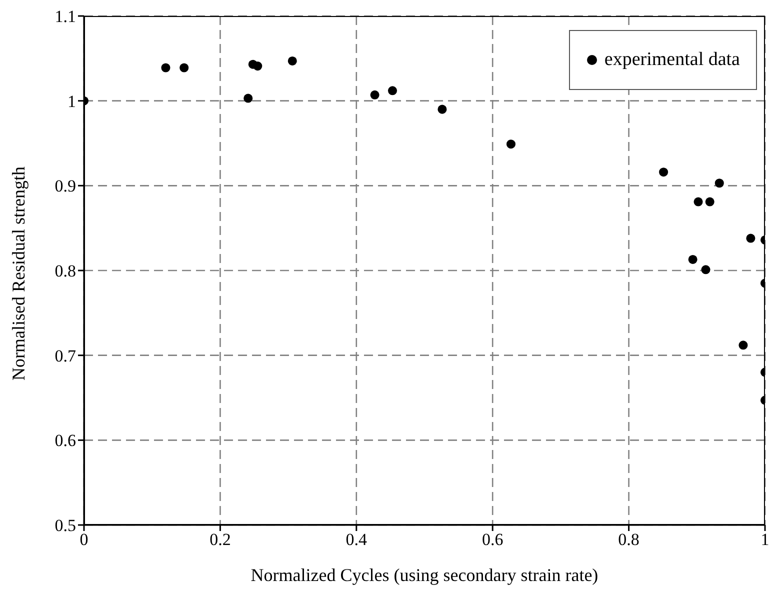  Describe the element at coordinates (65, 271) in the screenshot. I see `y-tick-label: 0.8` at that location.